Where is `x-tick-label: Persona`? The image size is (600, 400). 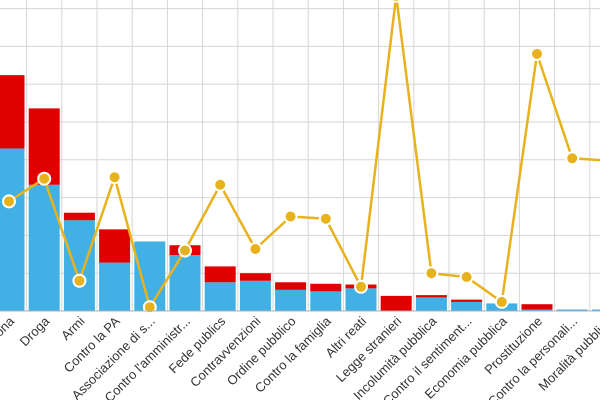 x-tick-label: Persona is located at coordinates (9, 335).